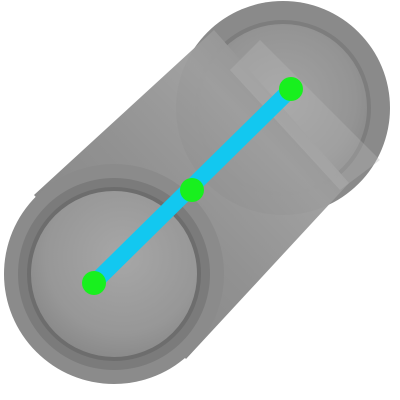 This screenshot has width=400, height=400. Describe the element at coordinates (305, 115) in the screenshot. I see `cylinder-highlight` at that location.